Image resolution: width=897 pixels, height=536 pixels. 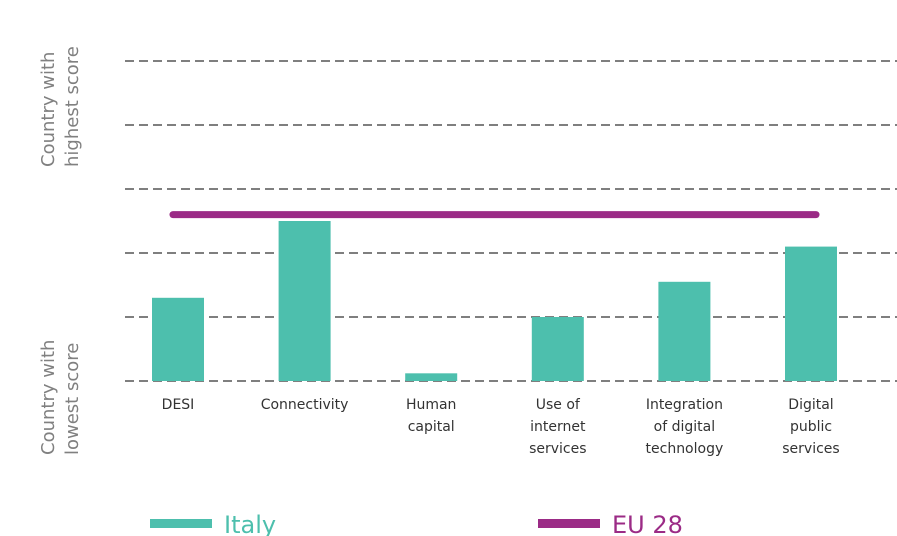 I want to click on x-tick-label-line: Connectivity, so click(x=305, y=405).